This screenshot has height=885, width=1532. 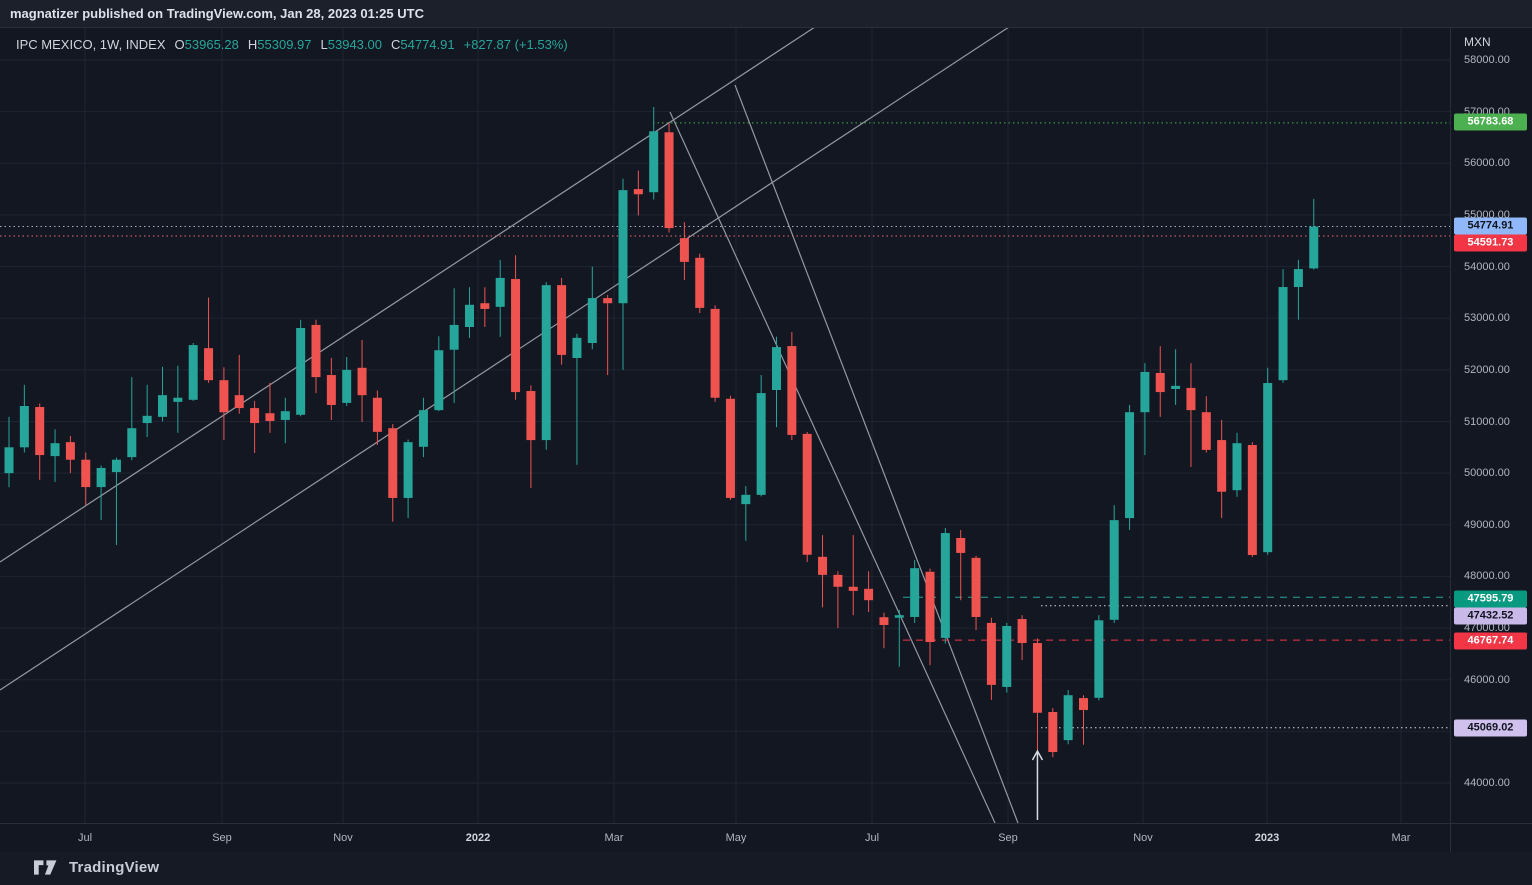 I want to click on price-badge: 47595.79, so click(x=1490, y=599).